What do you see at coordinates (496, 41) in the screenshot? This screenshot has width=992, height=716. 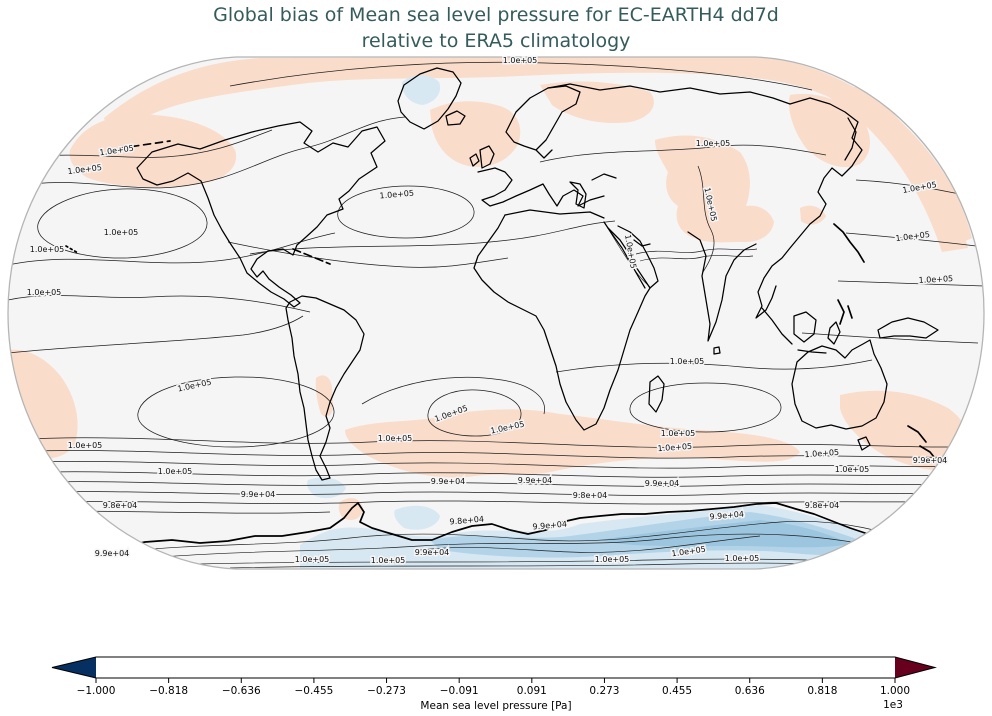 I see `figure-title-line2: relative to ERA5 climatology` at bounding box center [496, 41].